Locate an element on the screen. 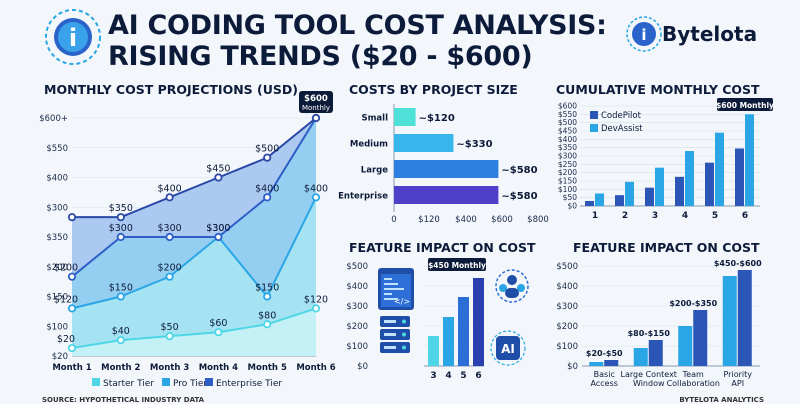 The image size is (800, 404). x-tick-label: 5 is located at coordinates (715, 216).